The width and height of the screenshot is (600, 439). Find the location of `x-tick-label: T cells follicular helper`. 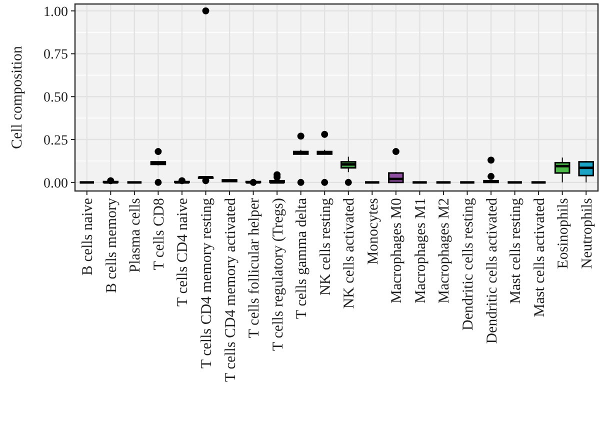

x-tick-label: T cells follicular helper is located at coordinates (254, 268).